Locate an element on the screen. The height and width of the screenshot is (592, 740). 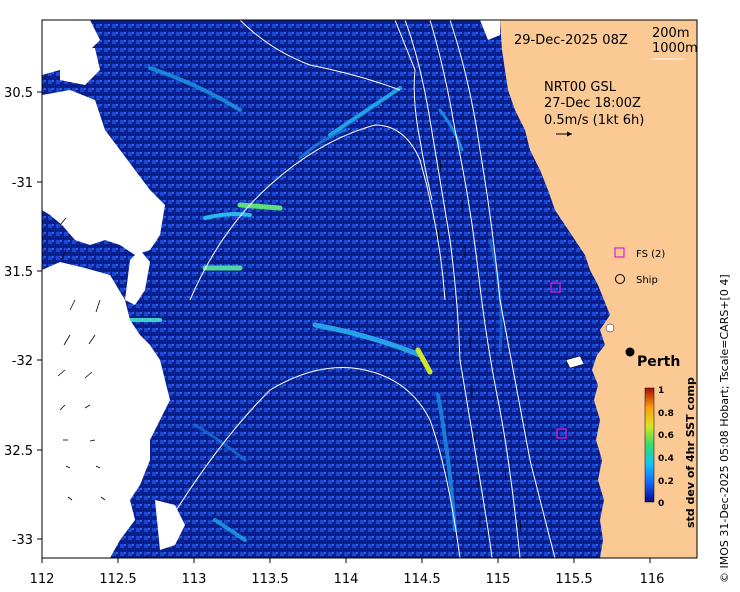
x-tick-label: 115 is located at coordinates (498, 579).